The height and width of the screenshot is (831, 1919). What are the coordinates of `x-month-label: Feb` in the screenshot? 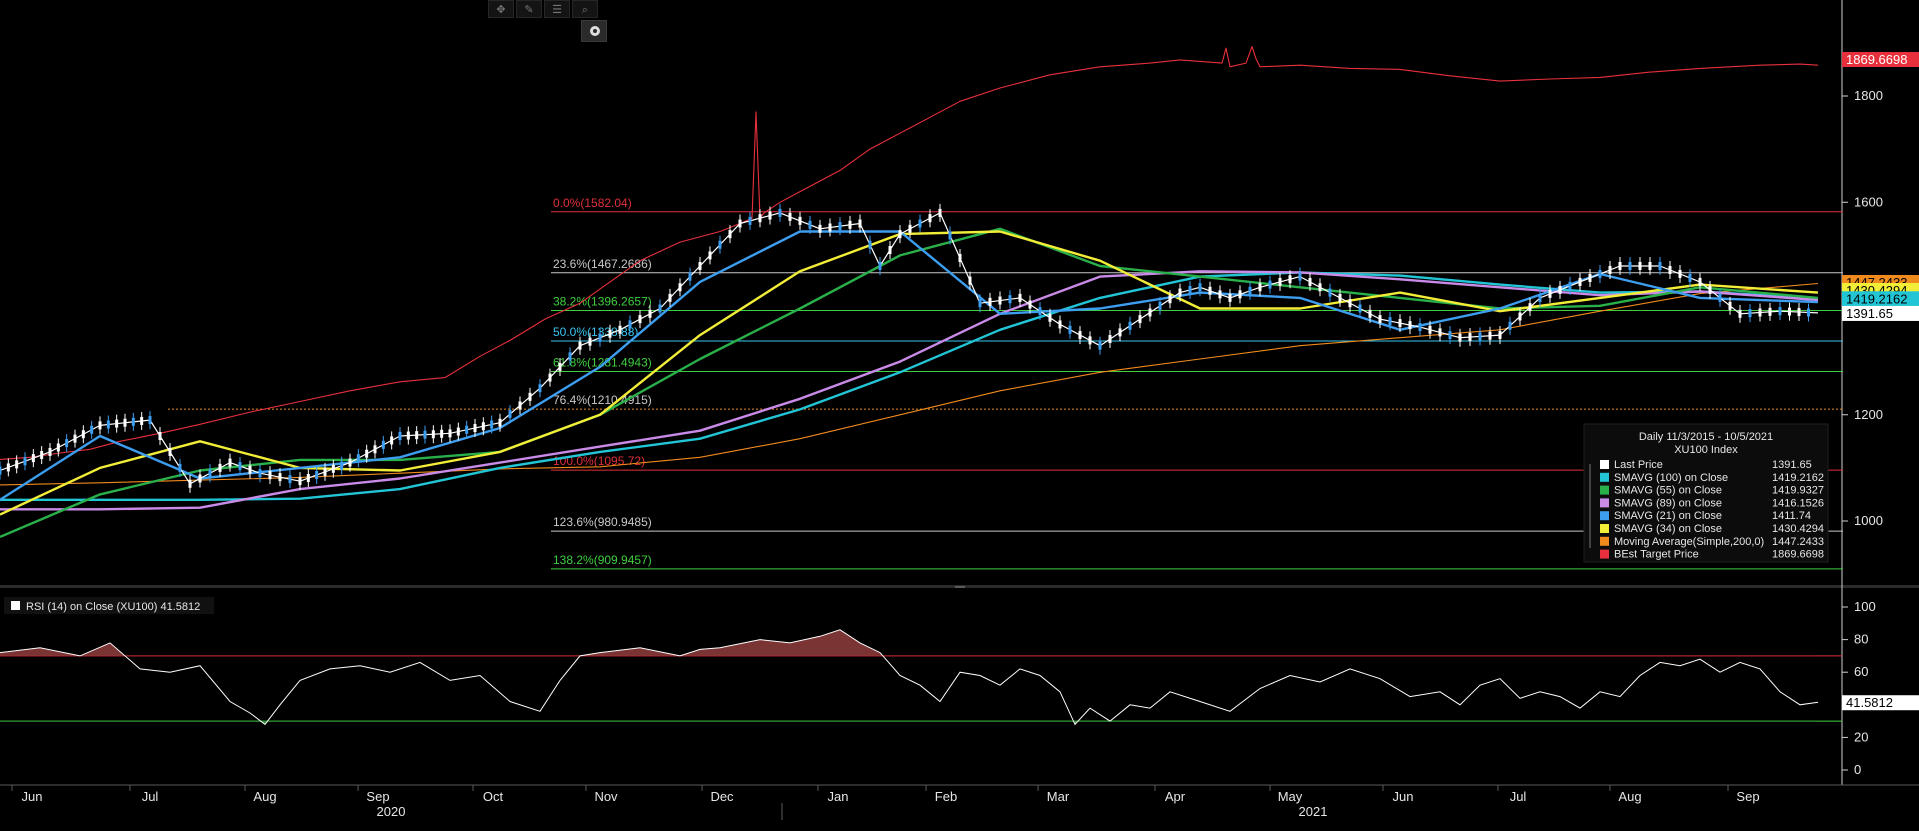 It's located at (946, 796).